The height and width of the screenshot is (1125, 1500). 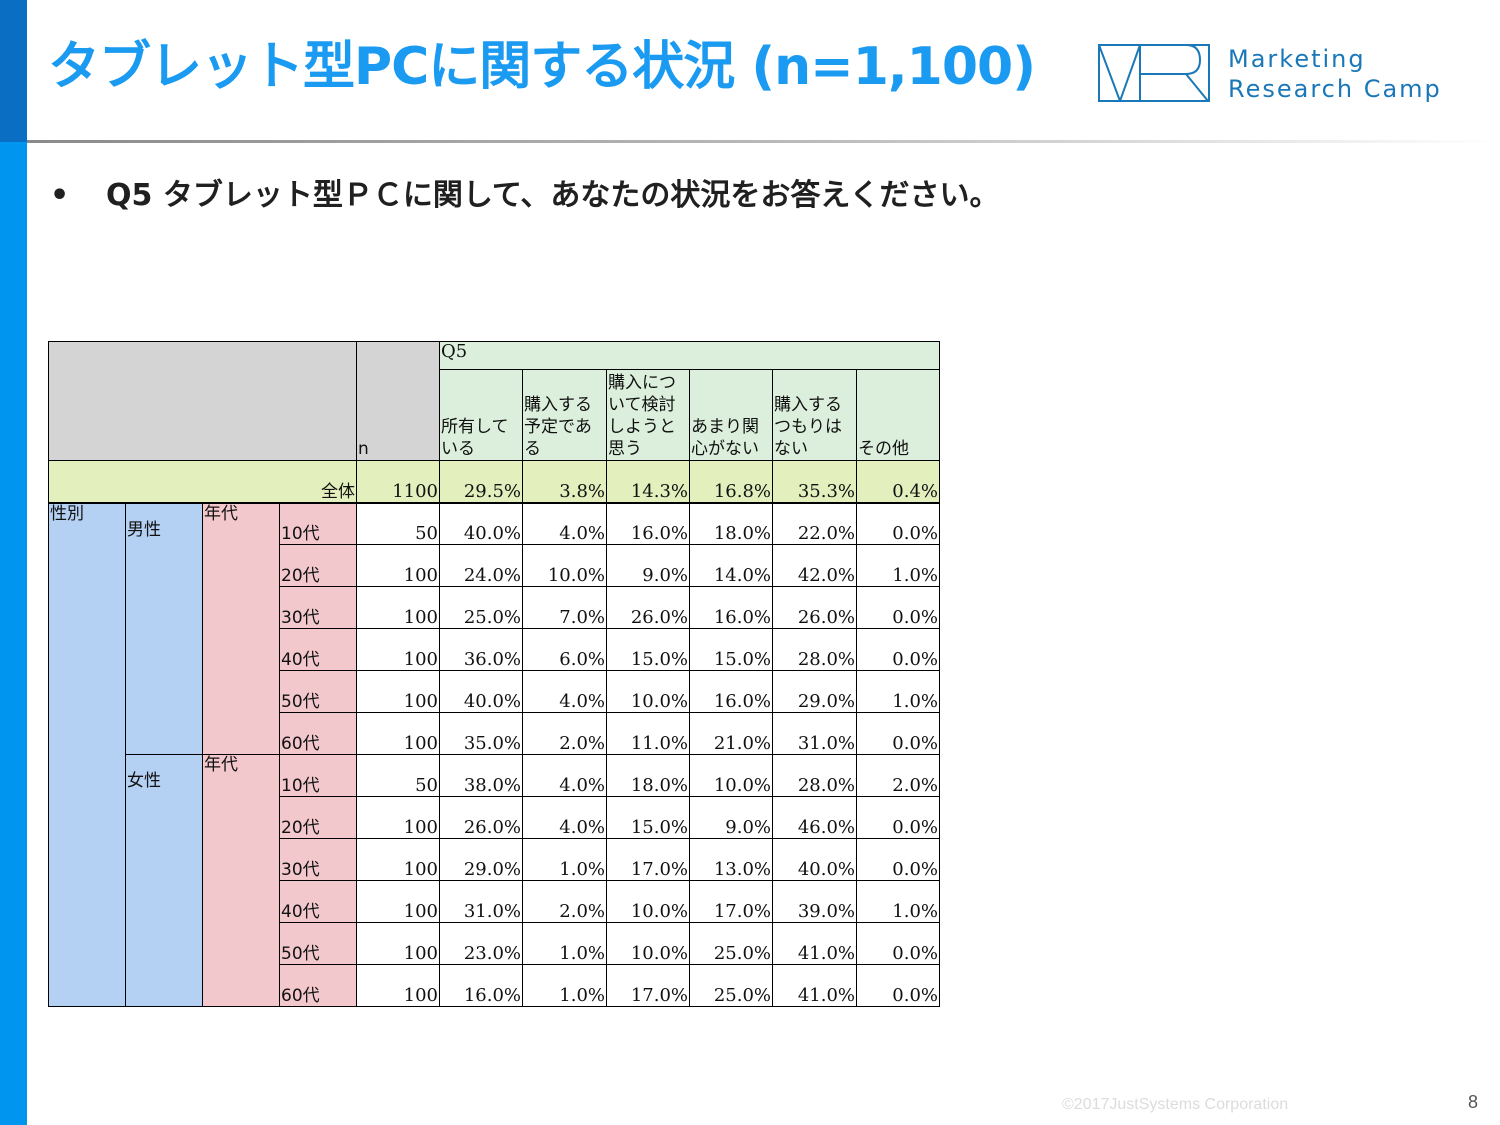 What do you see at coordinates (318, 859) in the screenshot?
I see `age-label: 30代` at bounding box center [318, 859].